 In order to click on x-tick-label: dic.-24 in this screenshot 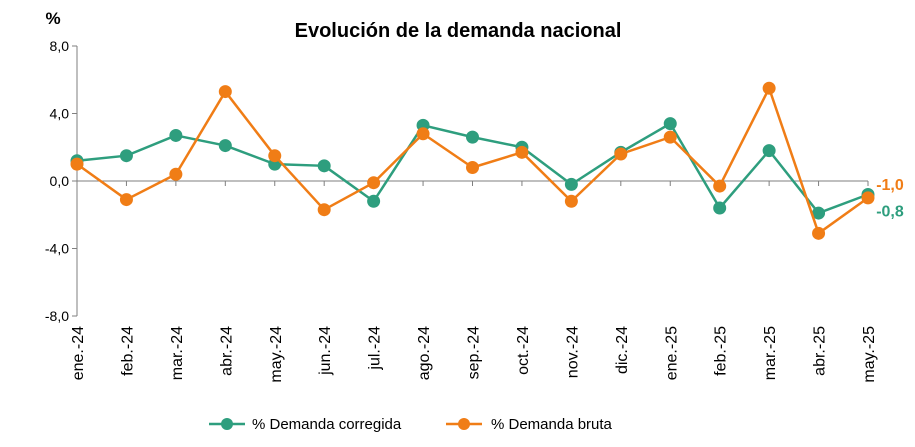, I will do `click(622, 350)`.